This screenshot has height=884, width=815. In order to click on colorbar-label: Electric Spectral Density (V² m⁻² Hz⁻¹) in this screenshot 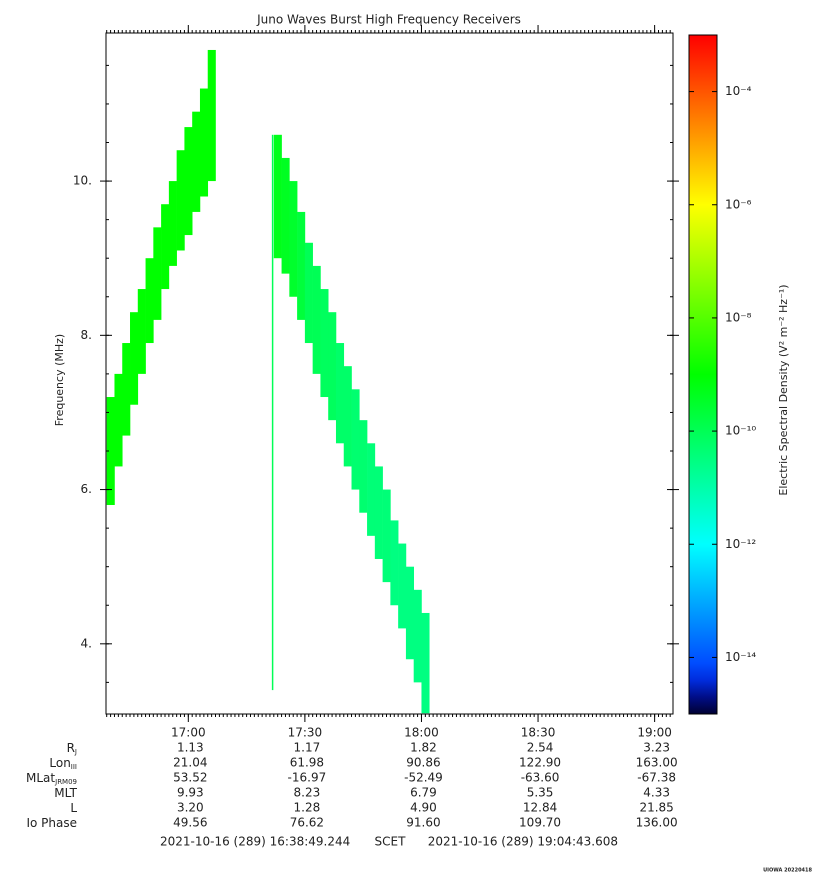, I will do `click(783, 389)`.